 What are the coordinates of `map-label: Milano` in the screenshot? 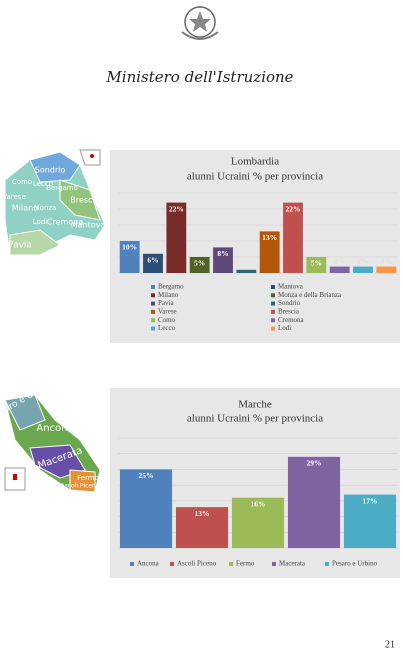 It's located at (25, 208).